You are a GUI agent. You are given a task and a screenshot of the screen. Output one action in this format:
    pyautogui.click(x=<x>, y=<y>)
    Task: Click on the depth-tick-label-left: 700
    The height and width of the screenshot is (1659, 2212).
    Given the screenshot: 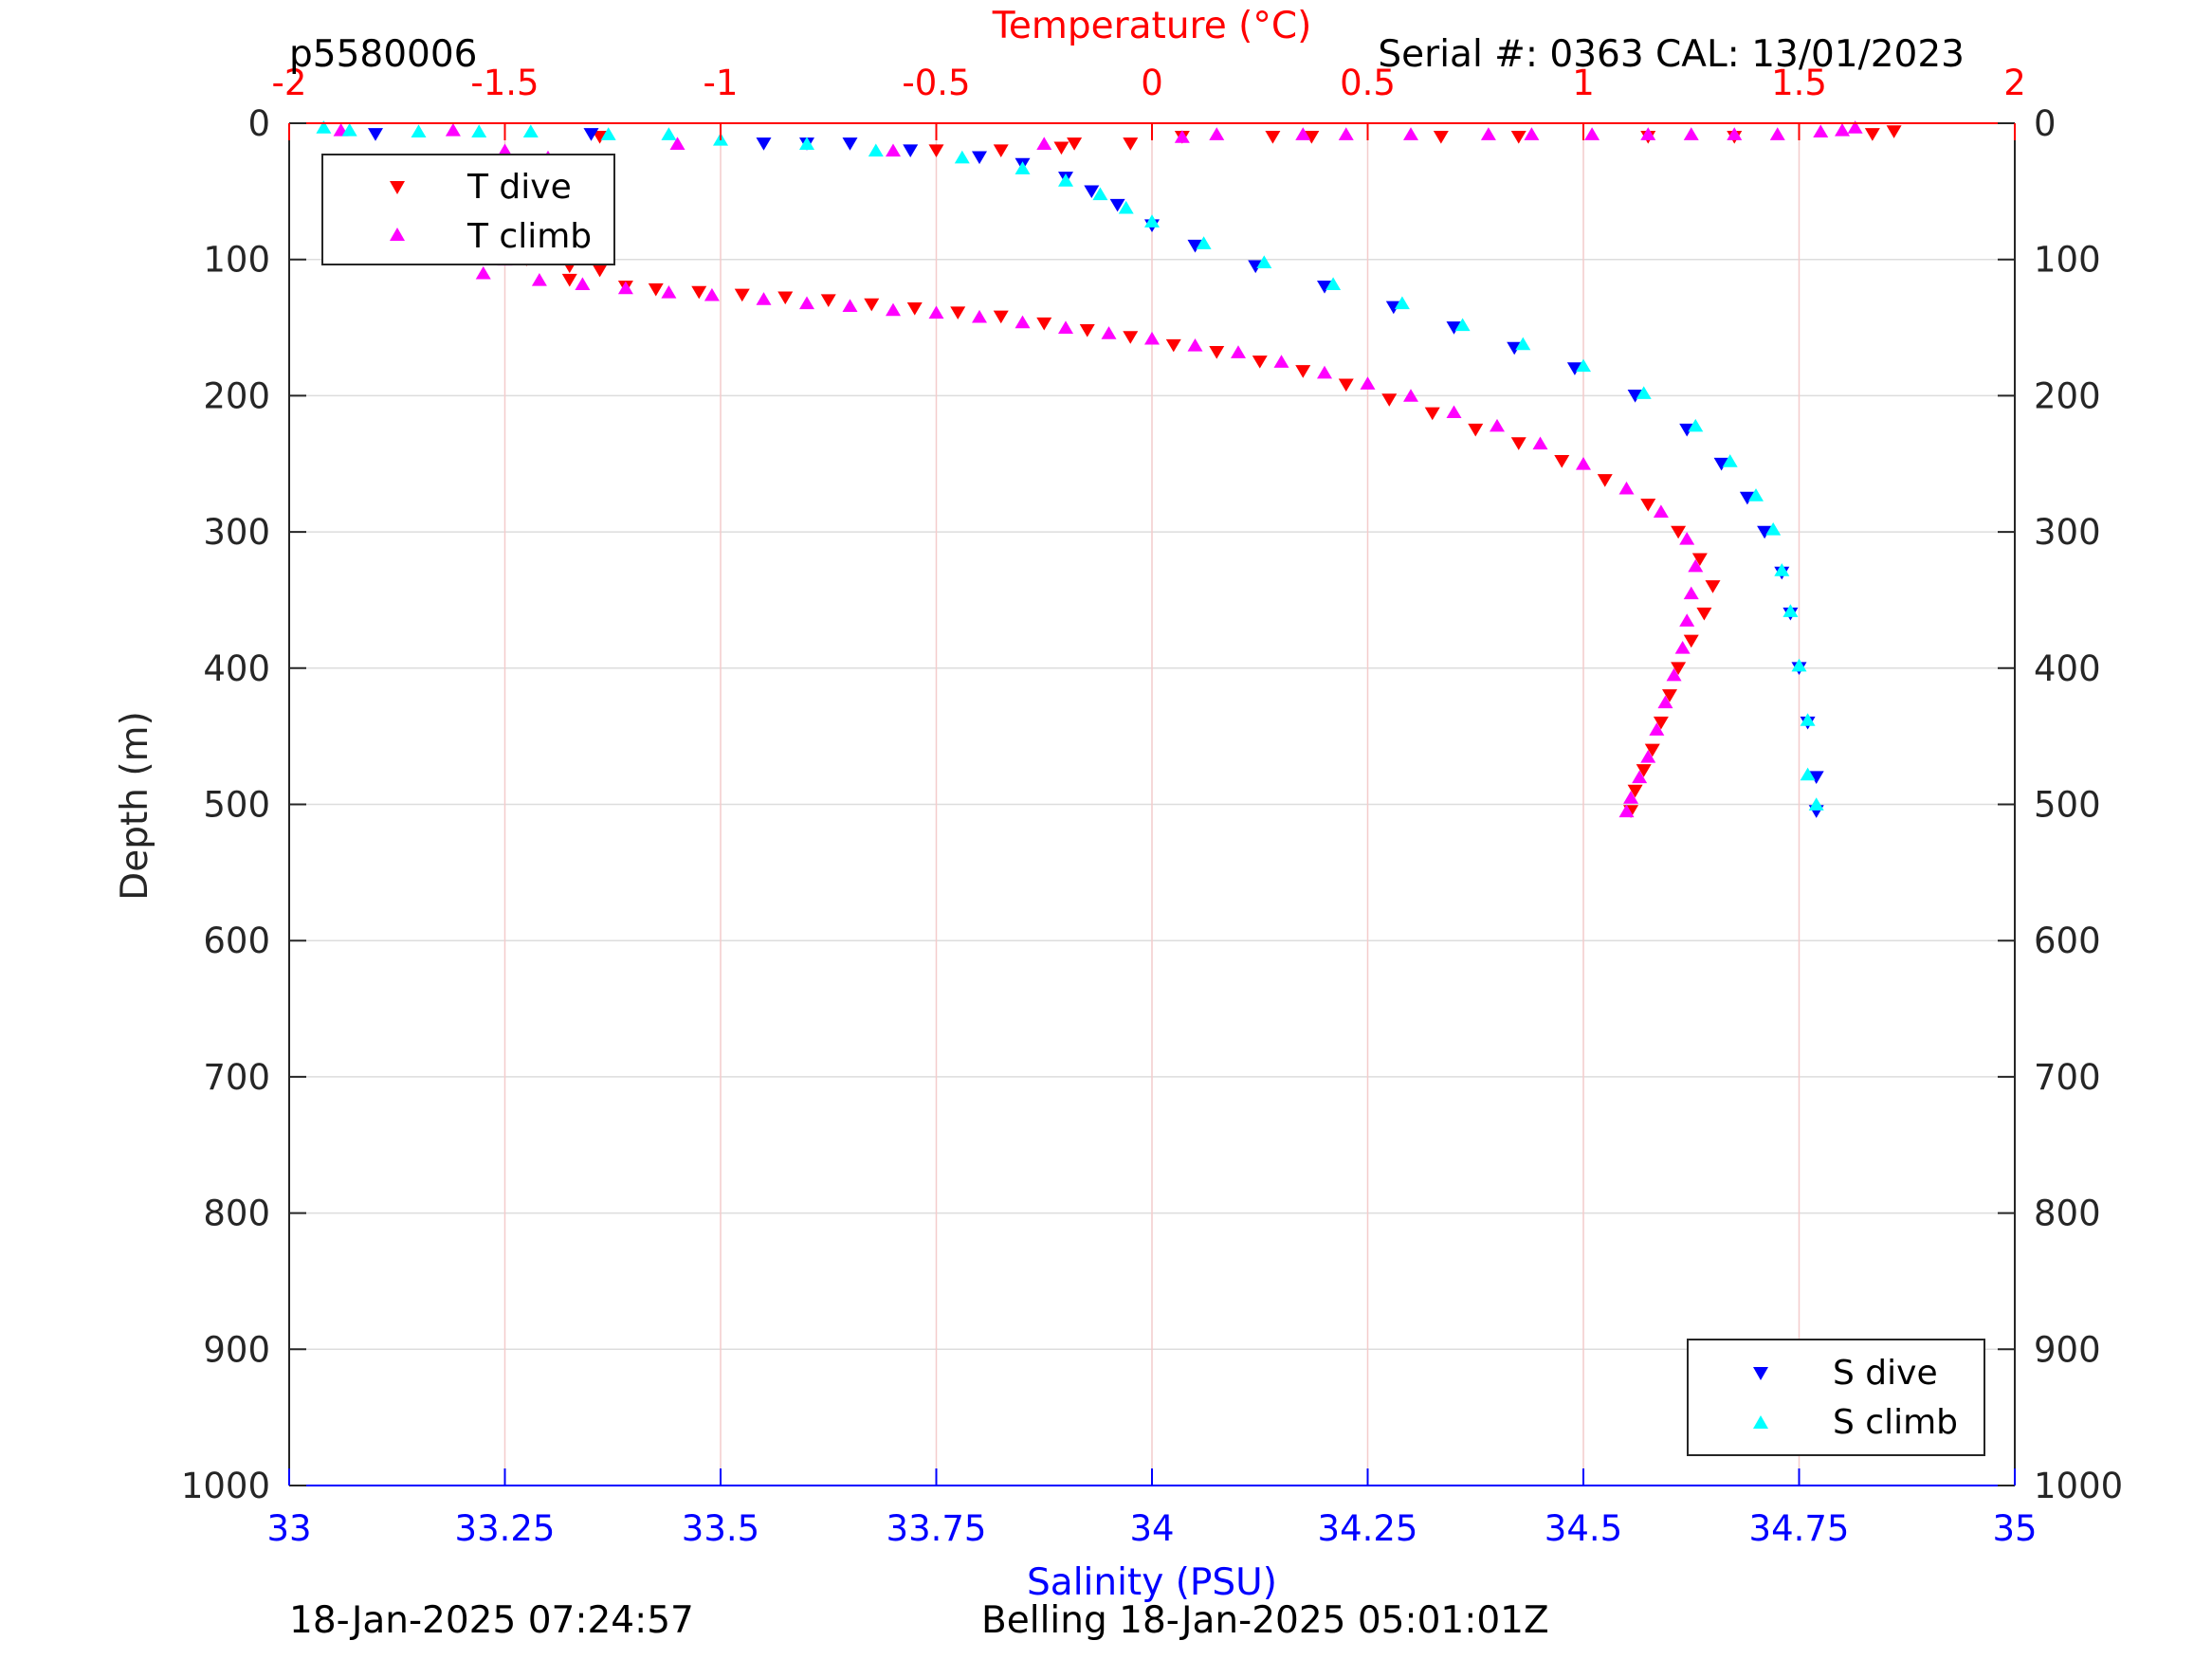 What is the action you would take?
    pyautogui.click(x=236, y=1077)
    